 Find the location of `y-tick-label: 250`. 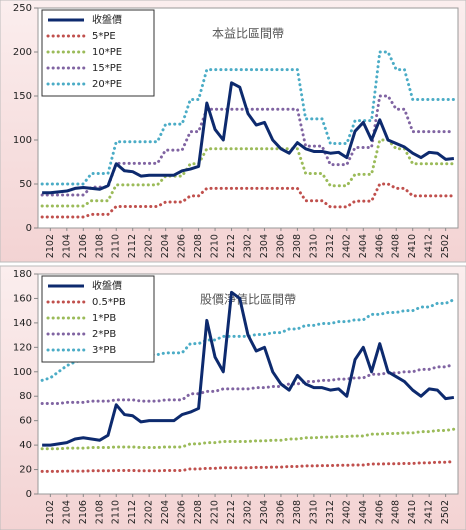

y-tick-label: 250 is located at coordinates (22, 8).